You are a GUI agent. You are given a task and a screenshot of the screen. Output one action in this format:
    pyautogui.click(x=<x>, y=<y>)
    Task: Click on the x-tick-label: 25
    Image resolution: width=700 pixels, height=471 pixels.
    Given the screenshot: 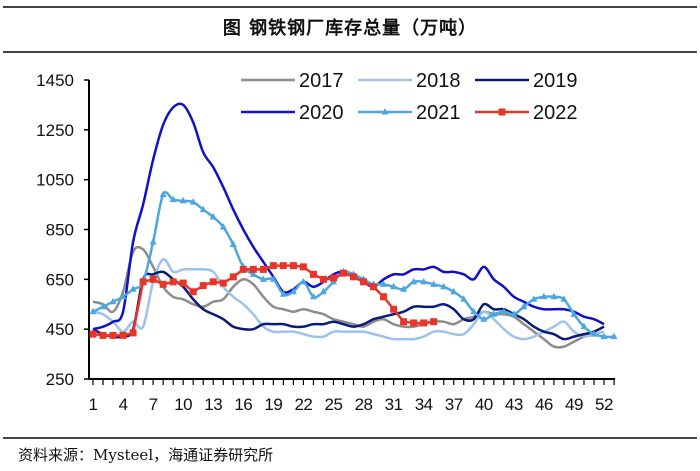 What is the action you would take?
    pyautogui.click(x=334, y=404)
    